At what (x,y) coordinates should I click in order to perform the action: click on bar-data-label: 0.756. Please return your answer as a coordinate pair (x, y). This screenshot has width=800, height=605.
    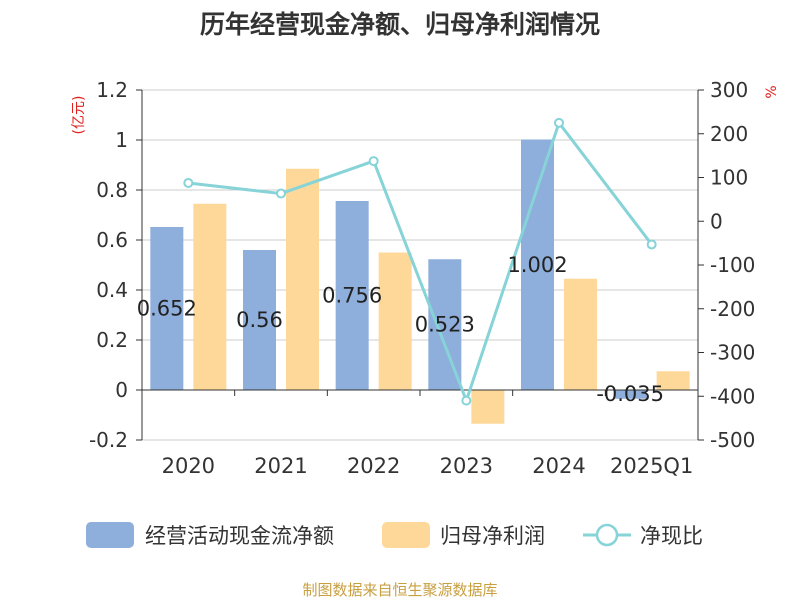
    Looking at the image, I should click on (352, 296).